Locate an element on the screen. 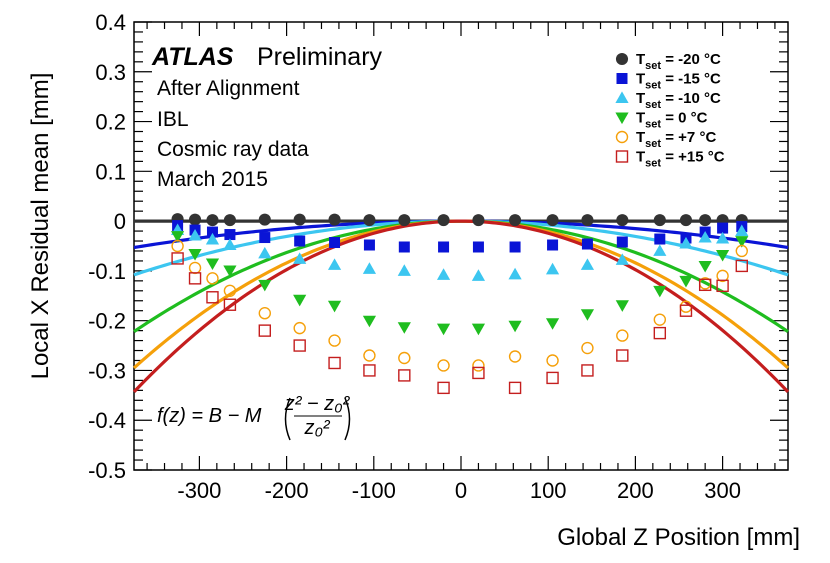 This screenshot has height=563, width=830. legend-entry-label: Tset = -10 °C is located at coordinates (678, 100).